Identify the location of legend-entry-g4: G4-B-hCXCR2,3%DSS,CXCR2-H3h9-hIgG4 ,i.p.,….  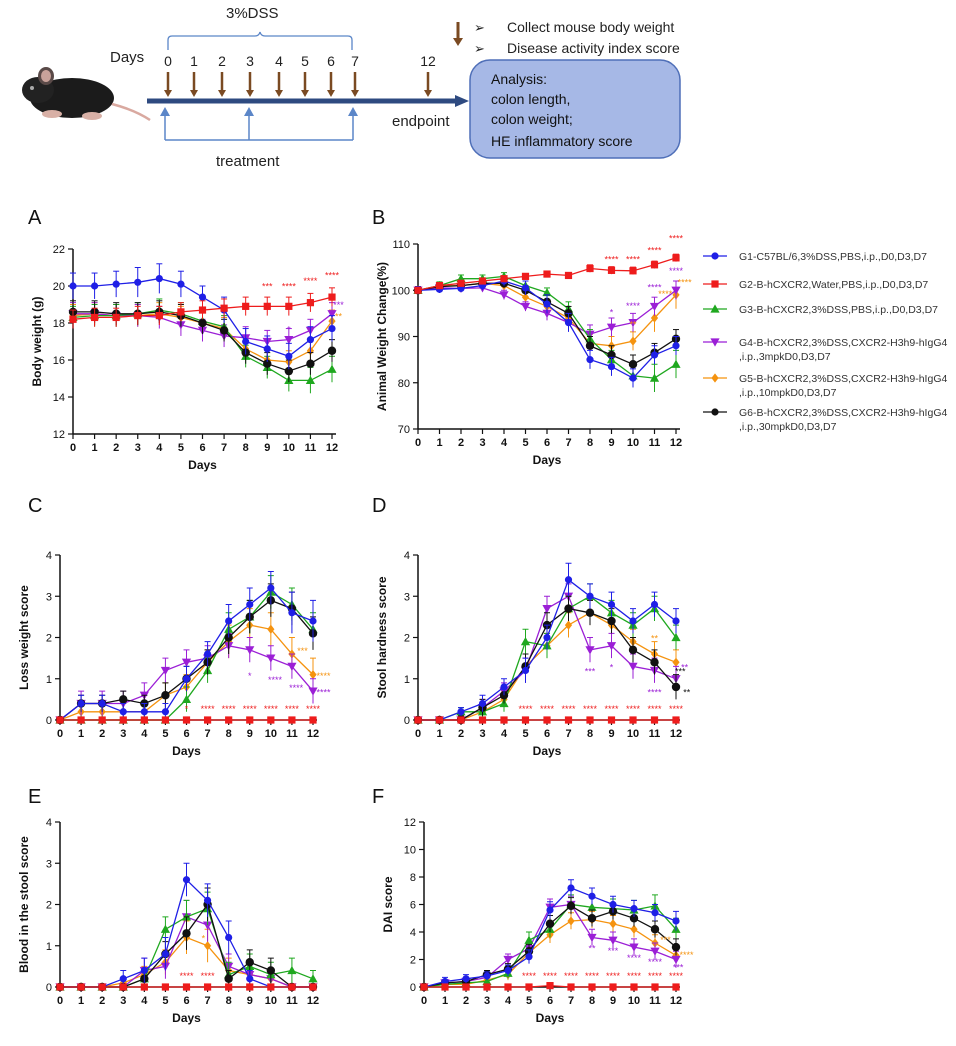
(825, 350).